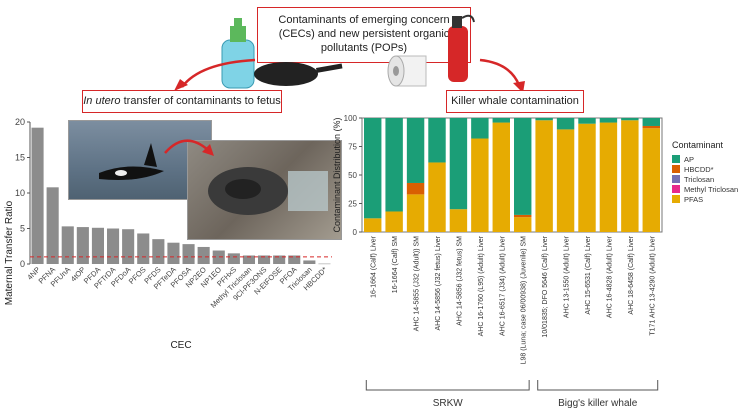  I want to click on header-line-3: pollutants (POPs), so click(364, 48).